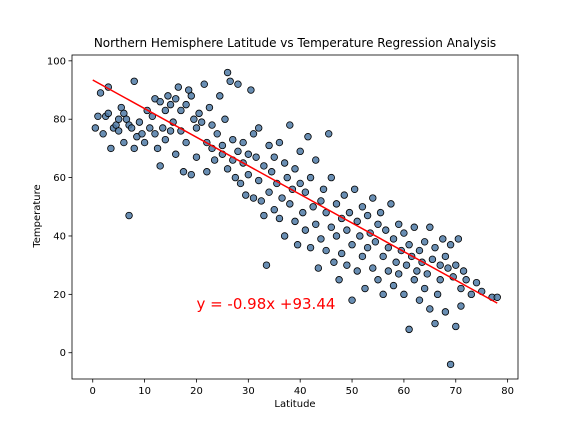 This screenshot has height=432, width=576. Describe the element at coordinates (144, 391) in the screenshot. I see `x-tick-label: 10` at that location.